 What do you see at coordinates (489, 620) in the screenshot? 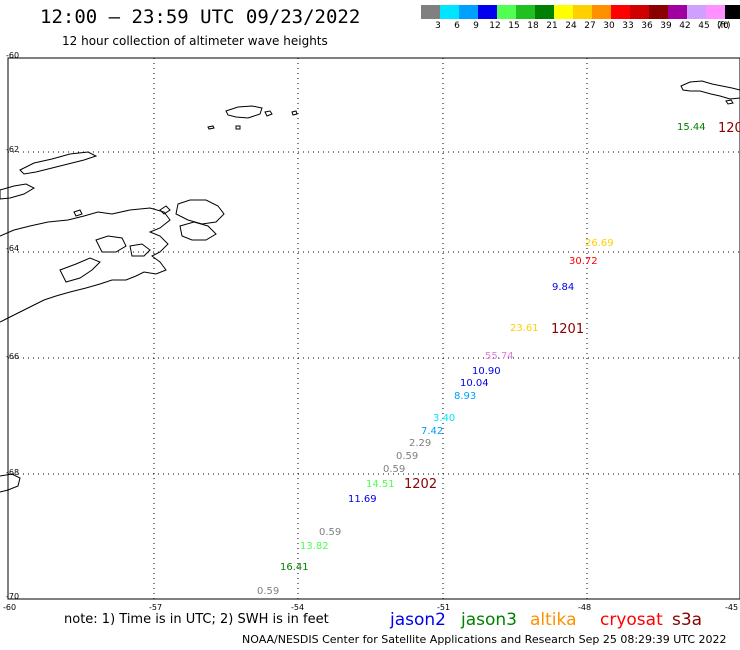
I see `legend-jason3: jason3` at bounding box center [489, 620].